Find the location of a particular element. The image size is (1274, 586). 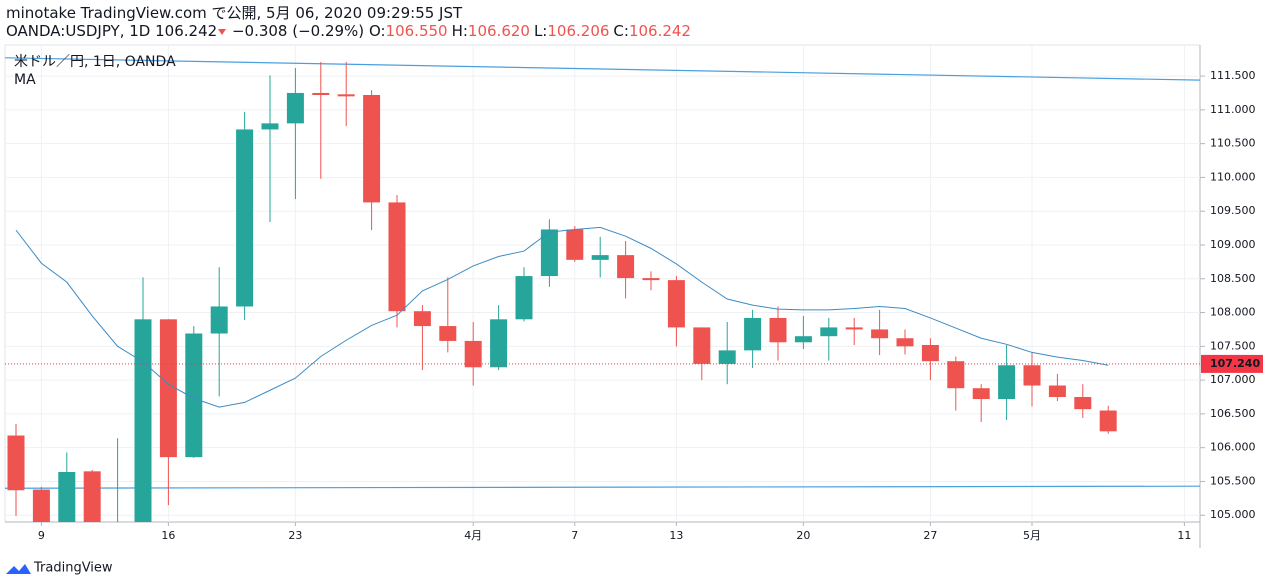

x-tick-label: 20 is located at coordinates (803, 535).